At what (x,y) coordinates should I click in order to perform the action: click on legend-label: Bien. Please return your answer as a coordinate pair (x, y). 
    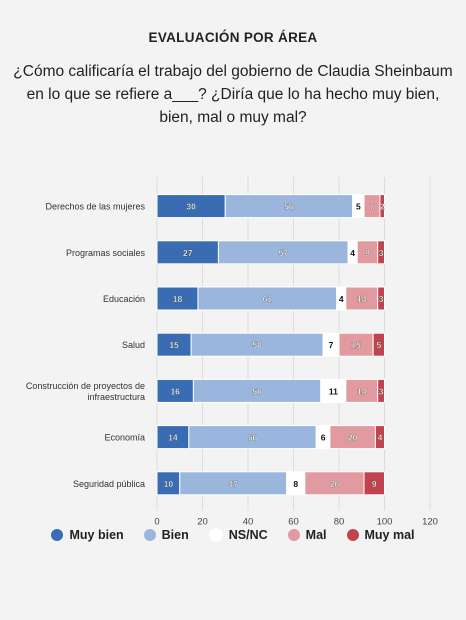
    Looking at the image, I should click on (175, 535).